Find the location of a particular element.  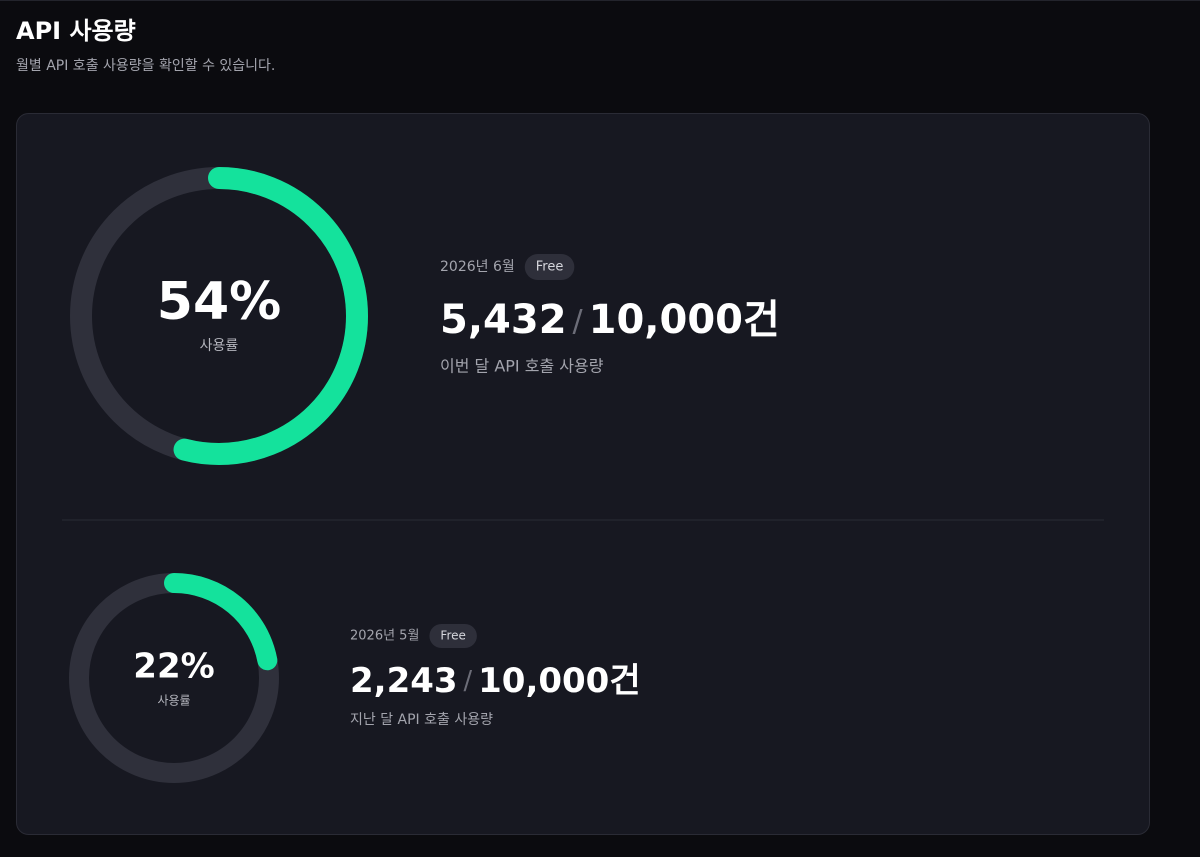

usage-amount: 2,243/10,000건 is located at coordinates (495, 681).